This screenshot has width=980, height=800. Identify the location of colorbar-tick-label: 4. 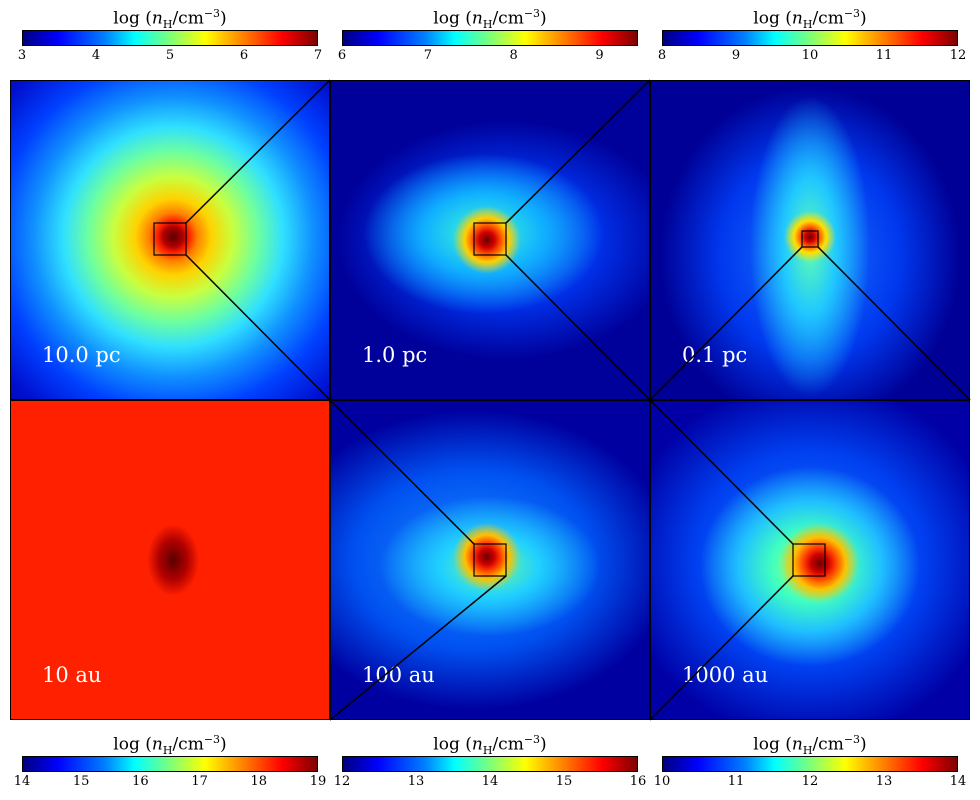
(96, 55).